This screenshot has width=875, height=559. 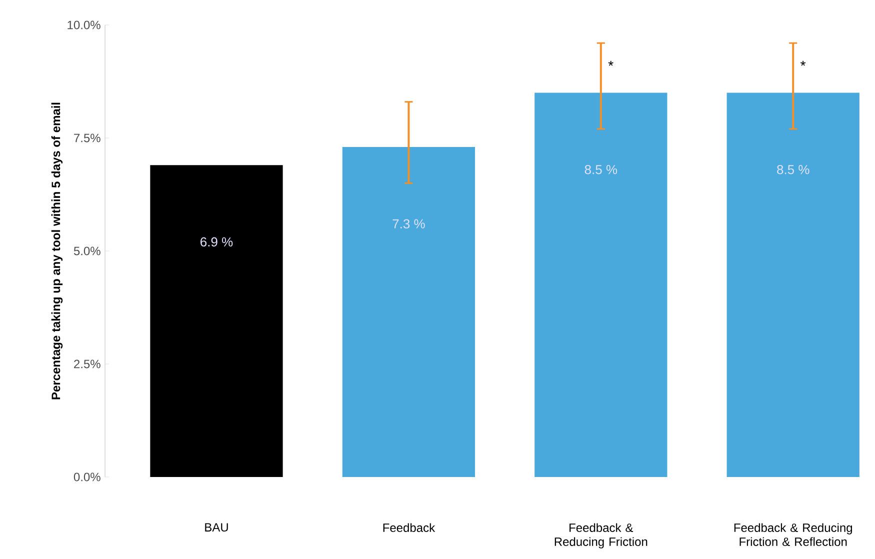 I want to click on y-tick-label: 5.0%, so click(x=87, y=251).